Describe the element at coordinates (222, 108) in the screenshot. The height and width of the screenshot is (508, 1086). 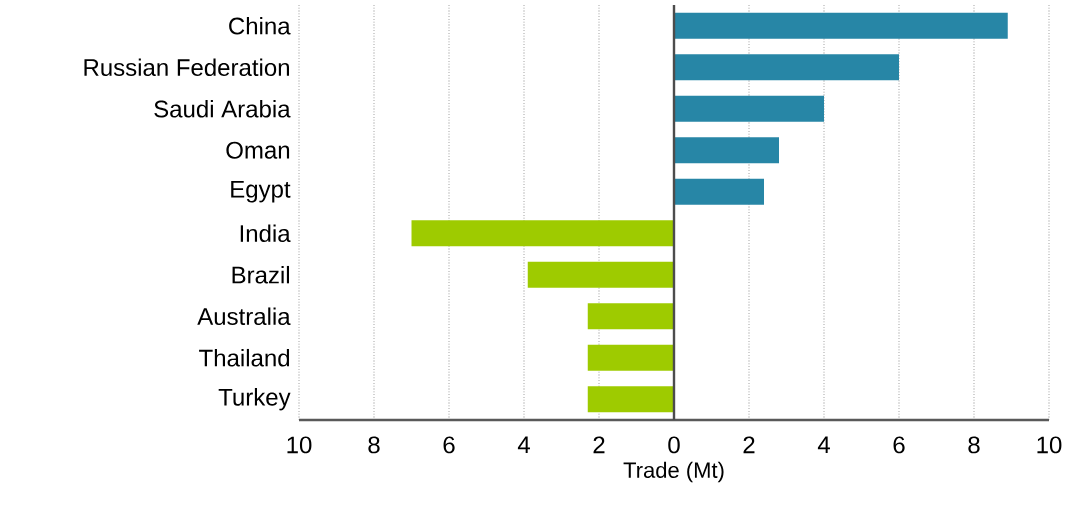
I see `y-tick-label: Saudi Arabia` at that location.